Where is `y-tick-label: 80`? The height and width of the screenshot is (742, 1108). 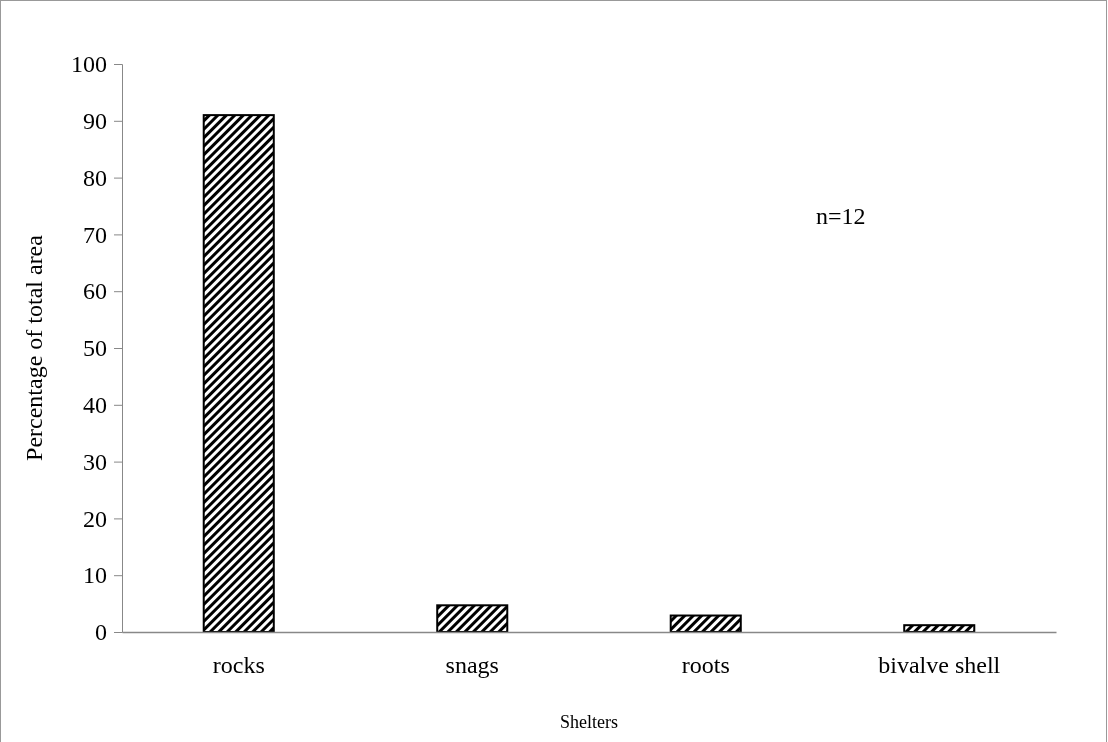
y-tick-label: 80 is located at coordinates (95, 177).